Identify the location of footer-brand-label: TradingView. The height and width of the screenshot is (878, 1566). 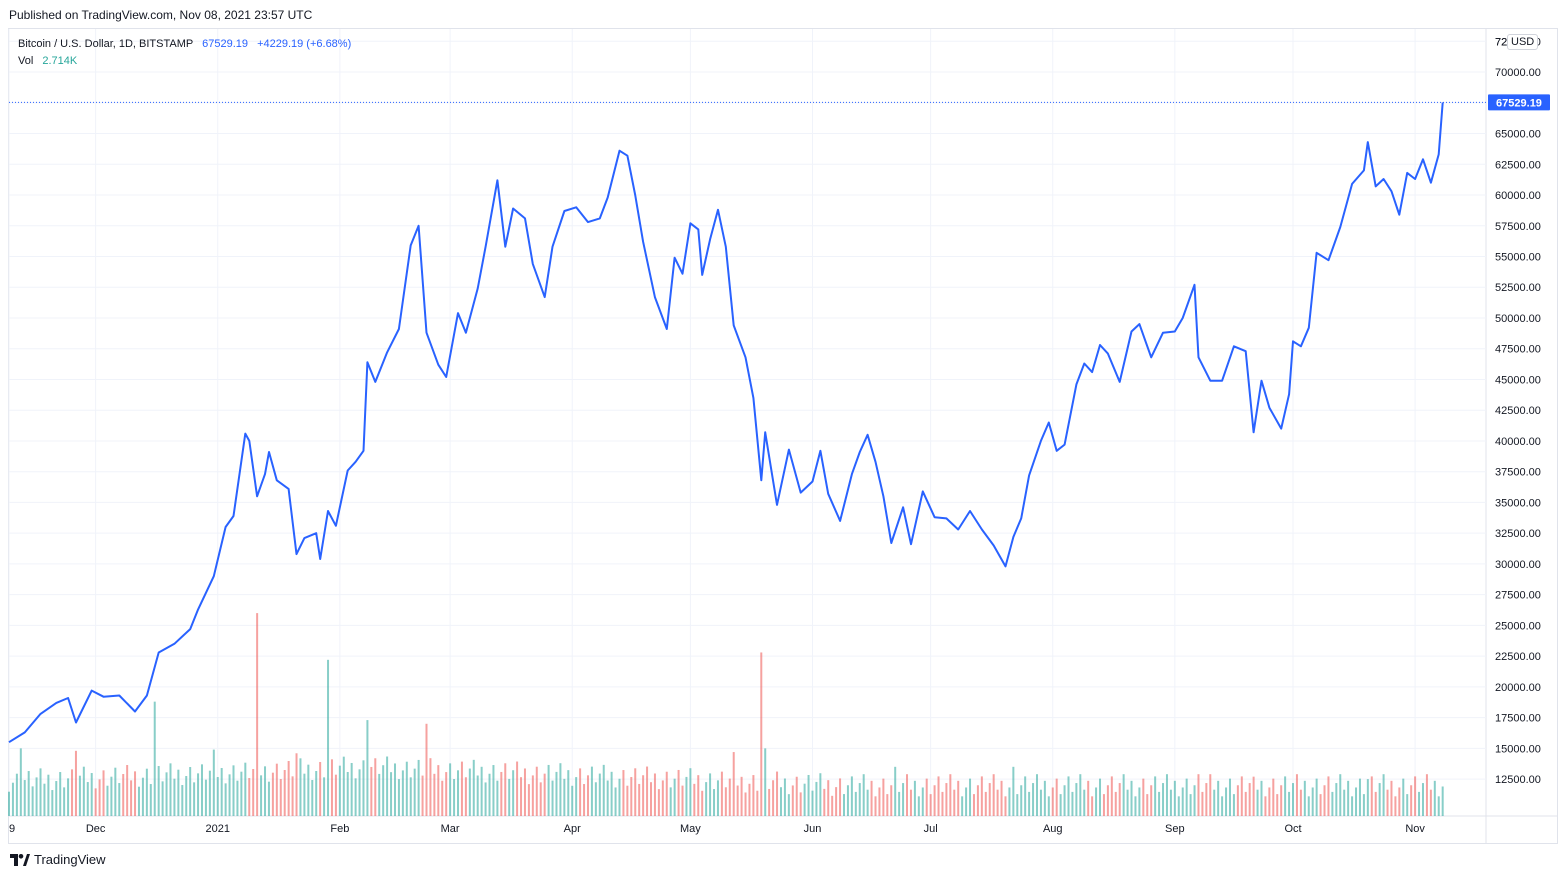
(70, 859).